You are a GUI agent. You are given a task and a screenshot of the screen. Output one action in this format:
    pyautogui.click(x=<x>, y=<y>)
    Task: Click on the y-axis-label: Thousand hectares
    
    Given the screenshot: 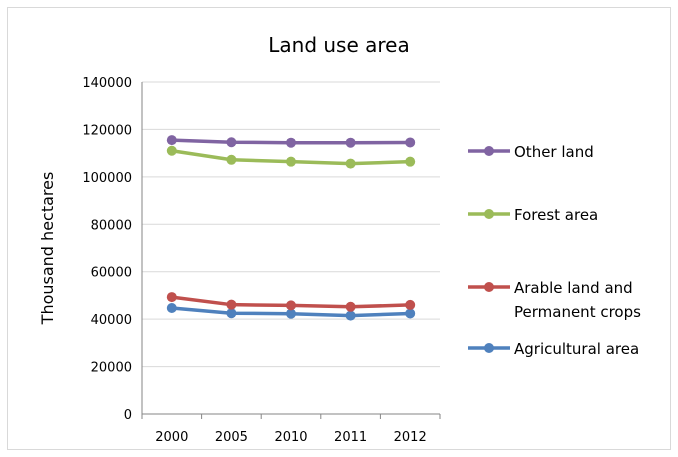 What is the action you would take?
    pyautogui.click(x=47, y=249)
    